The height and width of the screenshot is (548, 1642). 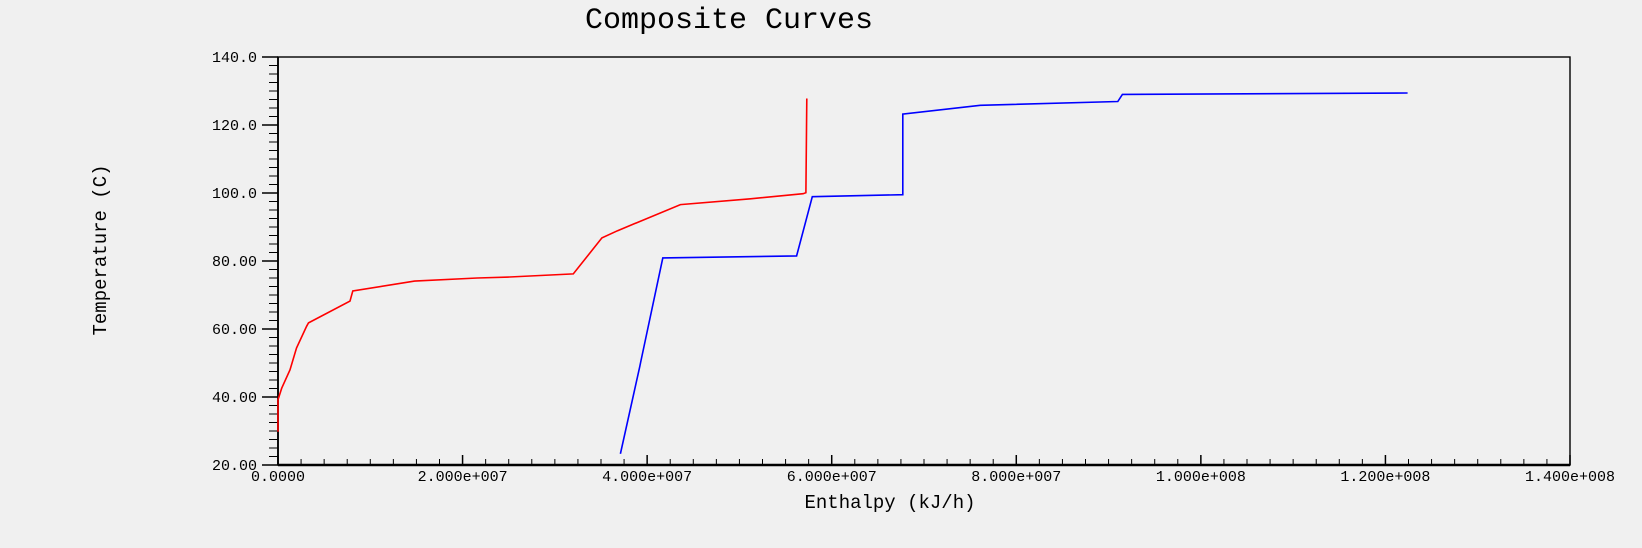 I want to click on y-axis-ticks, so click(x=270, y=261).